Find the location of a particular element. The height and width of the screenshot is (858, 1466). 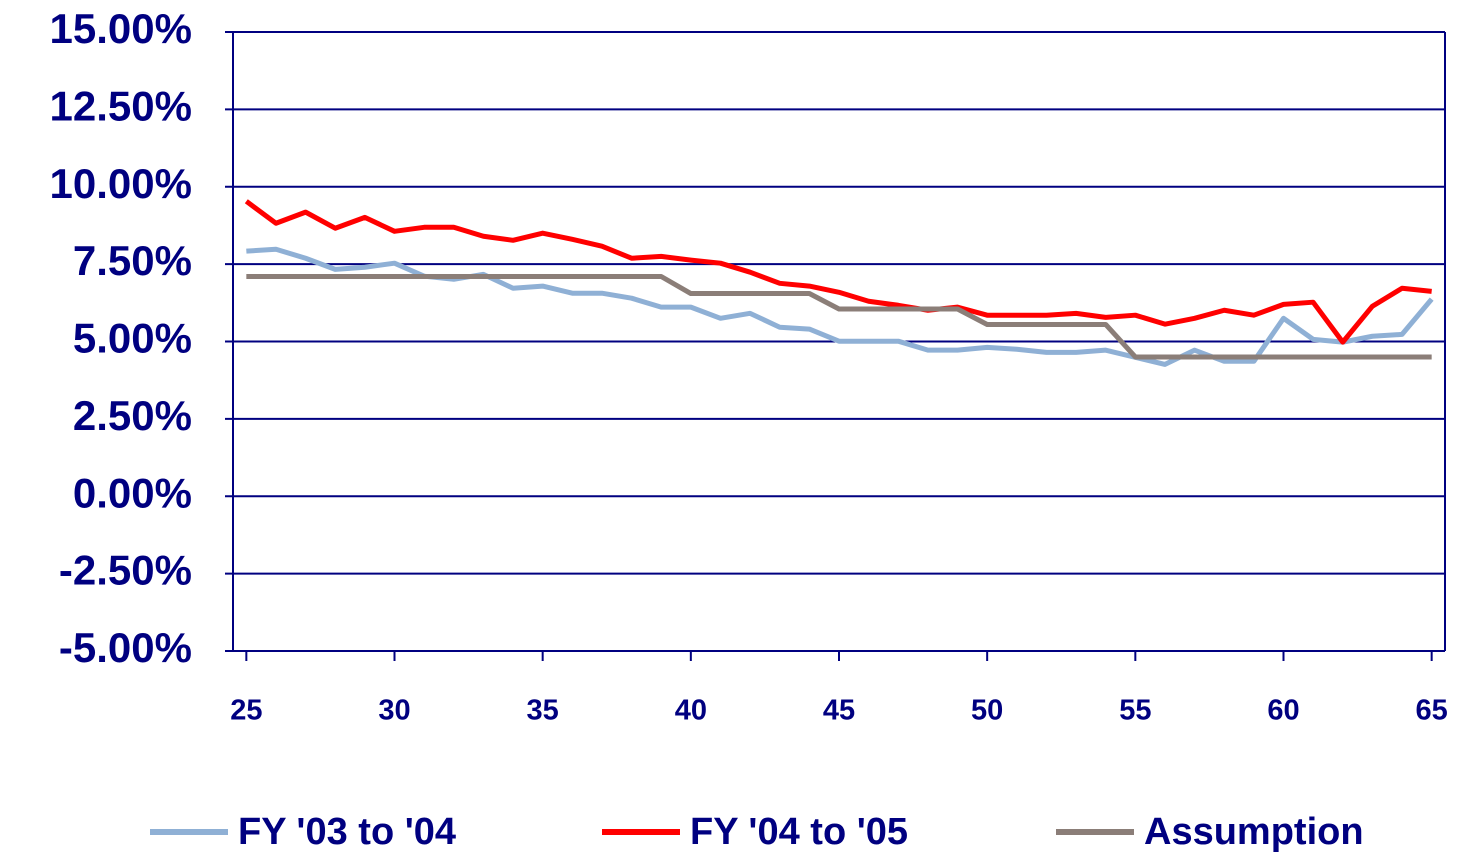

y-tick-label: 2.50% is located at coordinates (132, 415).